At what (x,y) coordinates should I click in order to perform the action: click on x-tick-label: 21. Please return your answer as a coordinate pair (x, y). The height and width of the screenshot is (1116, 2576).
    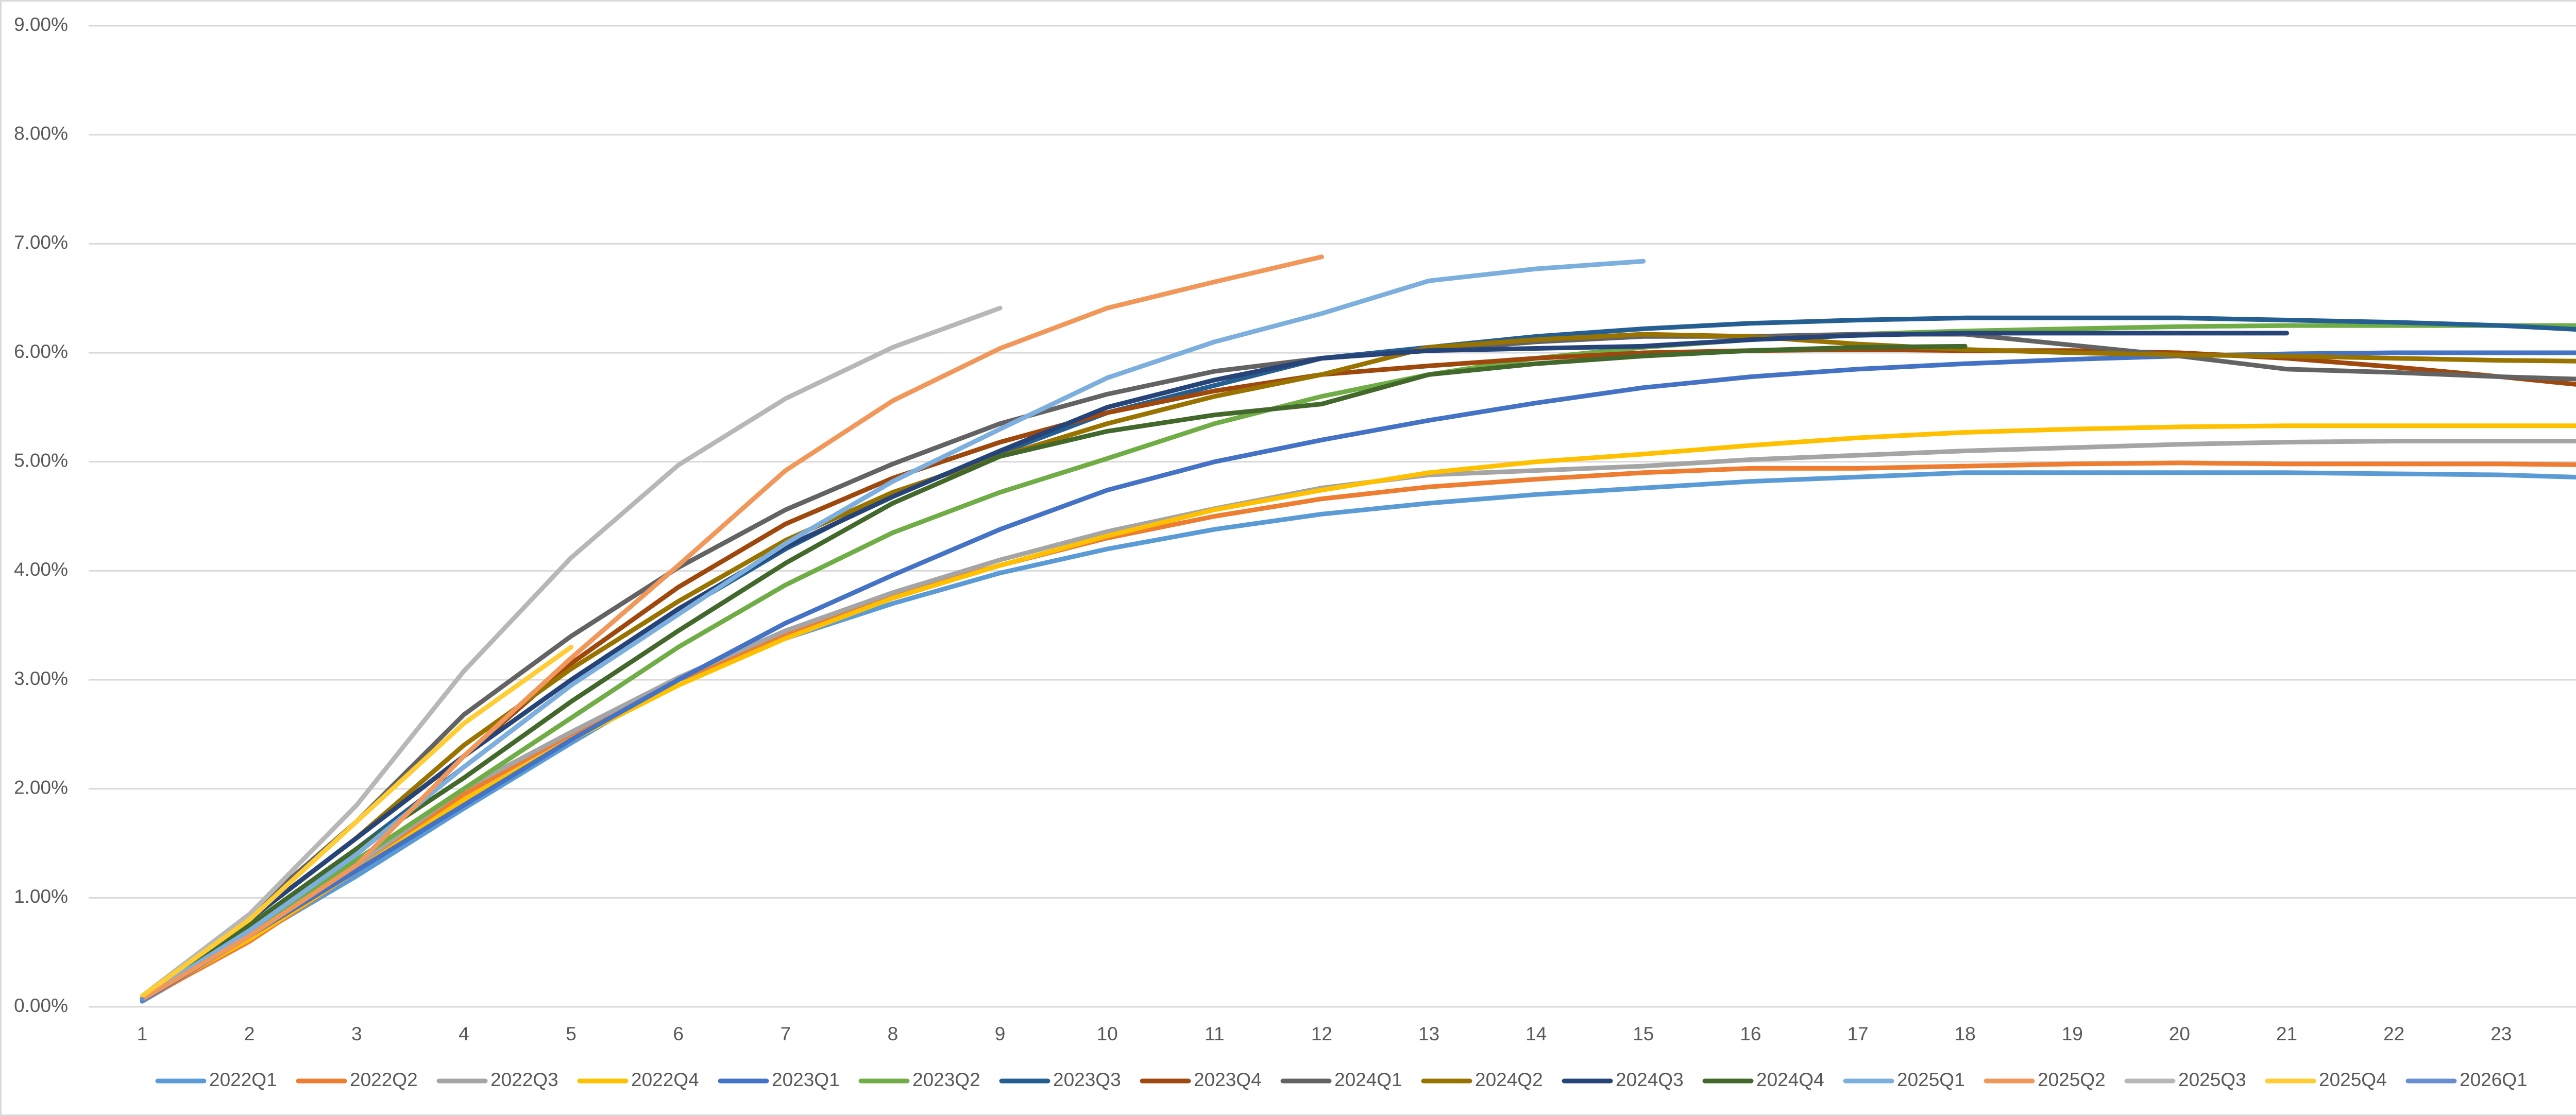
    Looking at the image, I should click on (2286, 1033).